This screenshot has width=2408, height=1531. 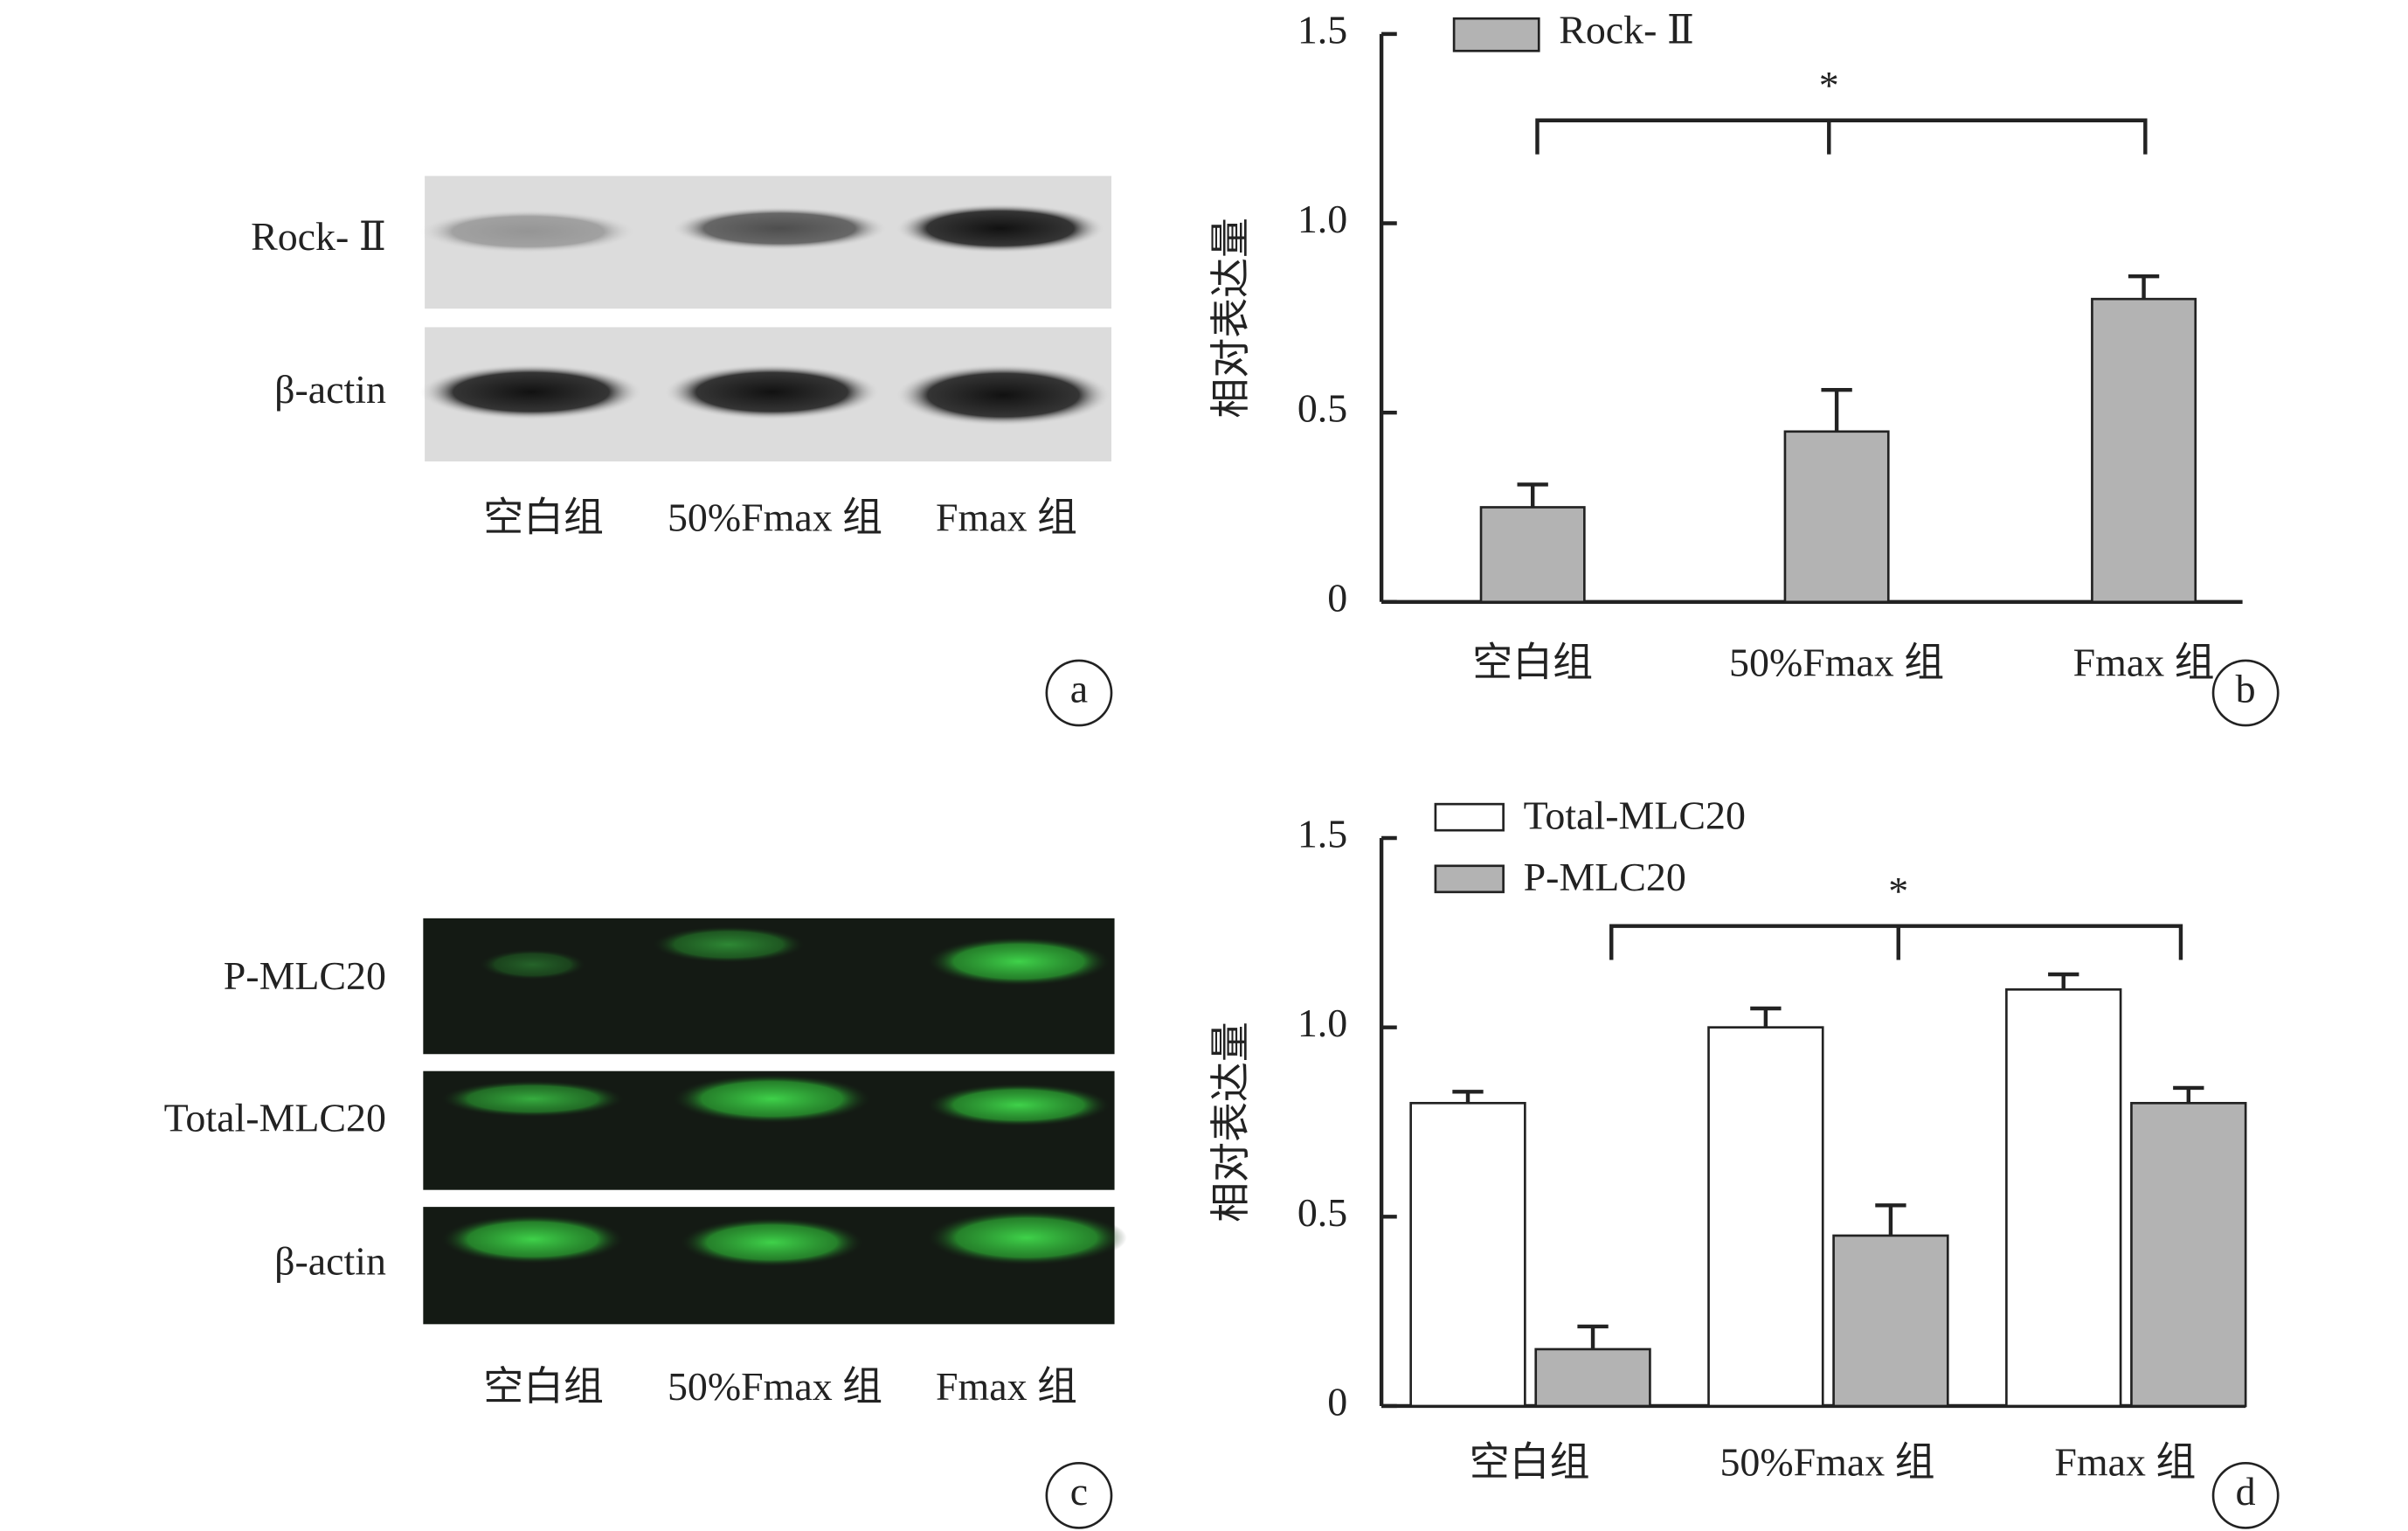 What do you see at coordinates (765, 319) in the screenshot?
I see `blot-a` at bounding box center [765, 319].